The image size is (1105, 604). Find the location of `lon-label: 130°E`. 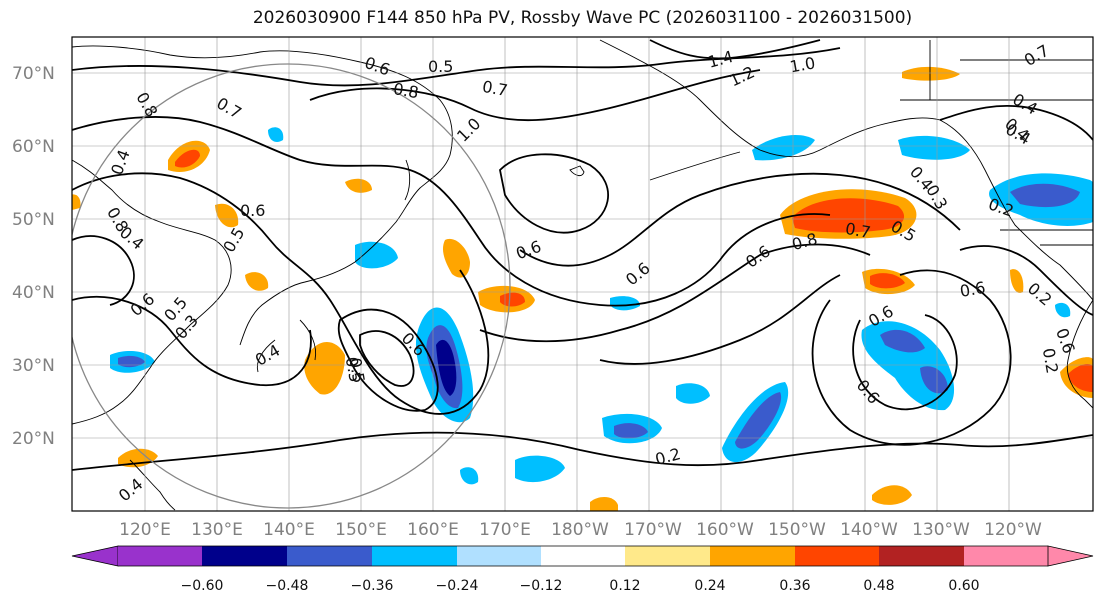

lon-label: 130°E is located at coordinates (217, 530).